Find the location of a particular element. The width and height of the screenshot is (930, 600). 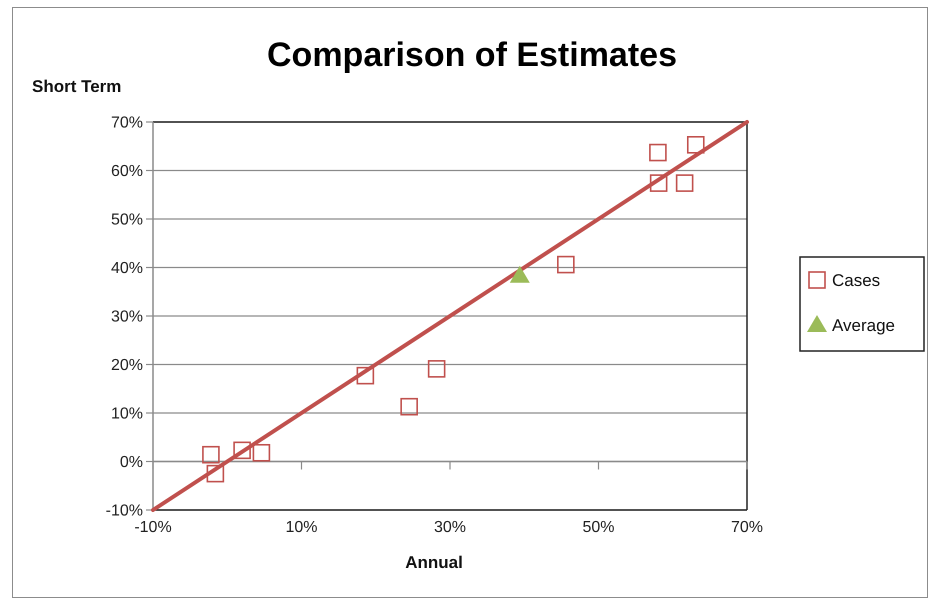

x-tick-label: -10% is located at coordinates (153, 527).